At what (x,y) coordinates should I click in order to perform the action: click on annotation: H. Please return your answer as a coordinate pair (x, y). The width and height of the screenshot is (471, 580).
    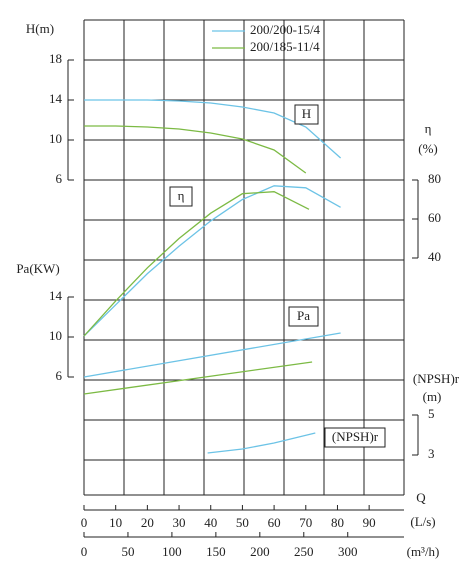
    Looking at the image, I should click on (306, 113).